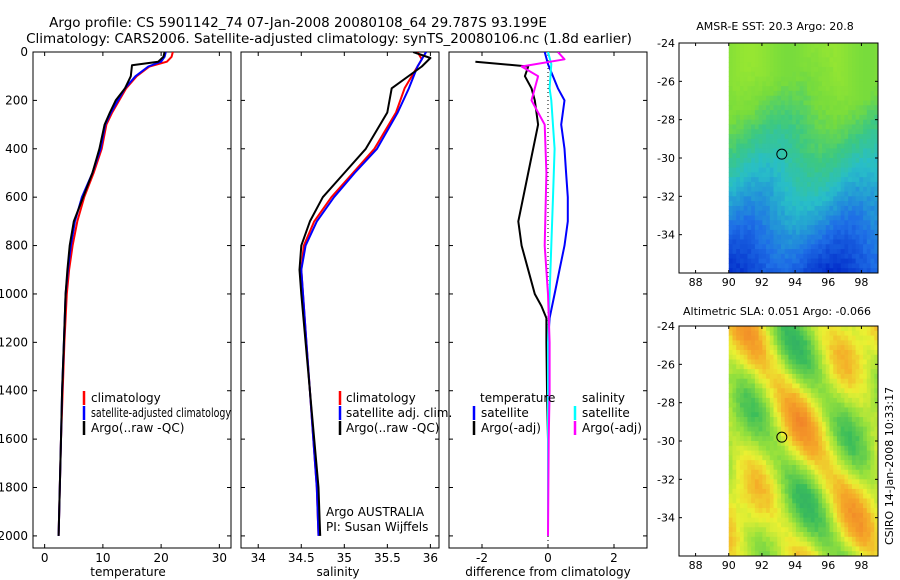 The width and height of the screenshot is (900, 580). I want to click on salinity-axis-label: salinity, so click(337, 572).